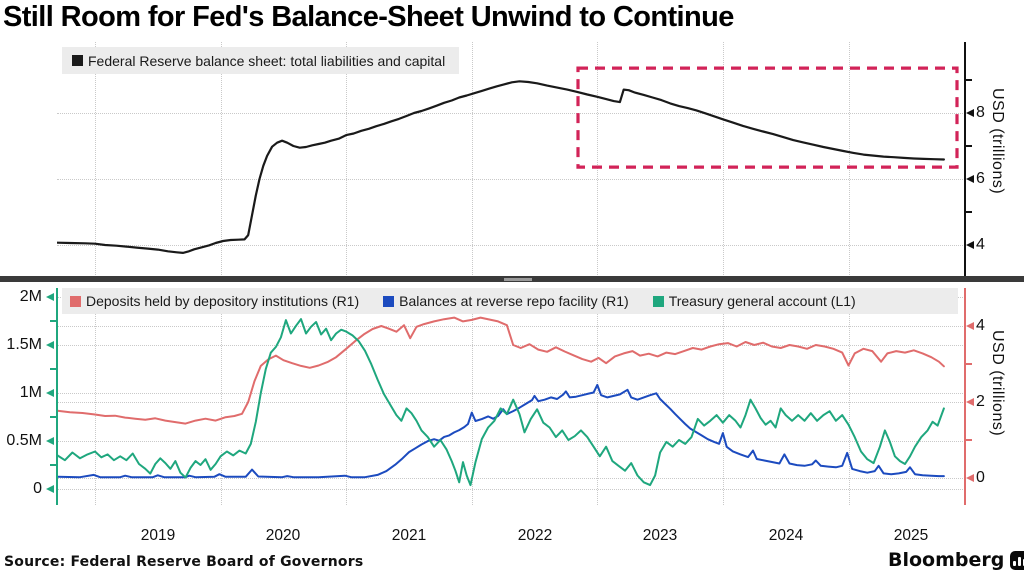  I want to click on x-tick-2023: 2023, so click(660, 535).